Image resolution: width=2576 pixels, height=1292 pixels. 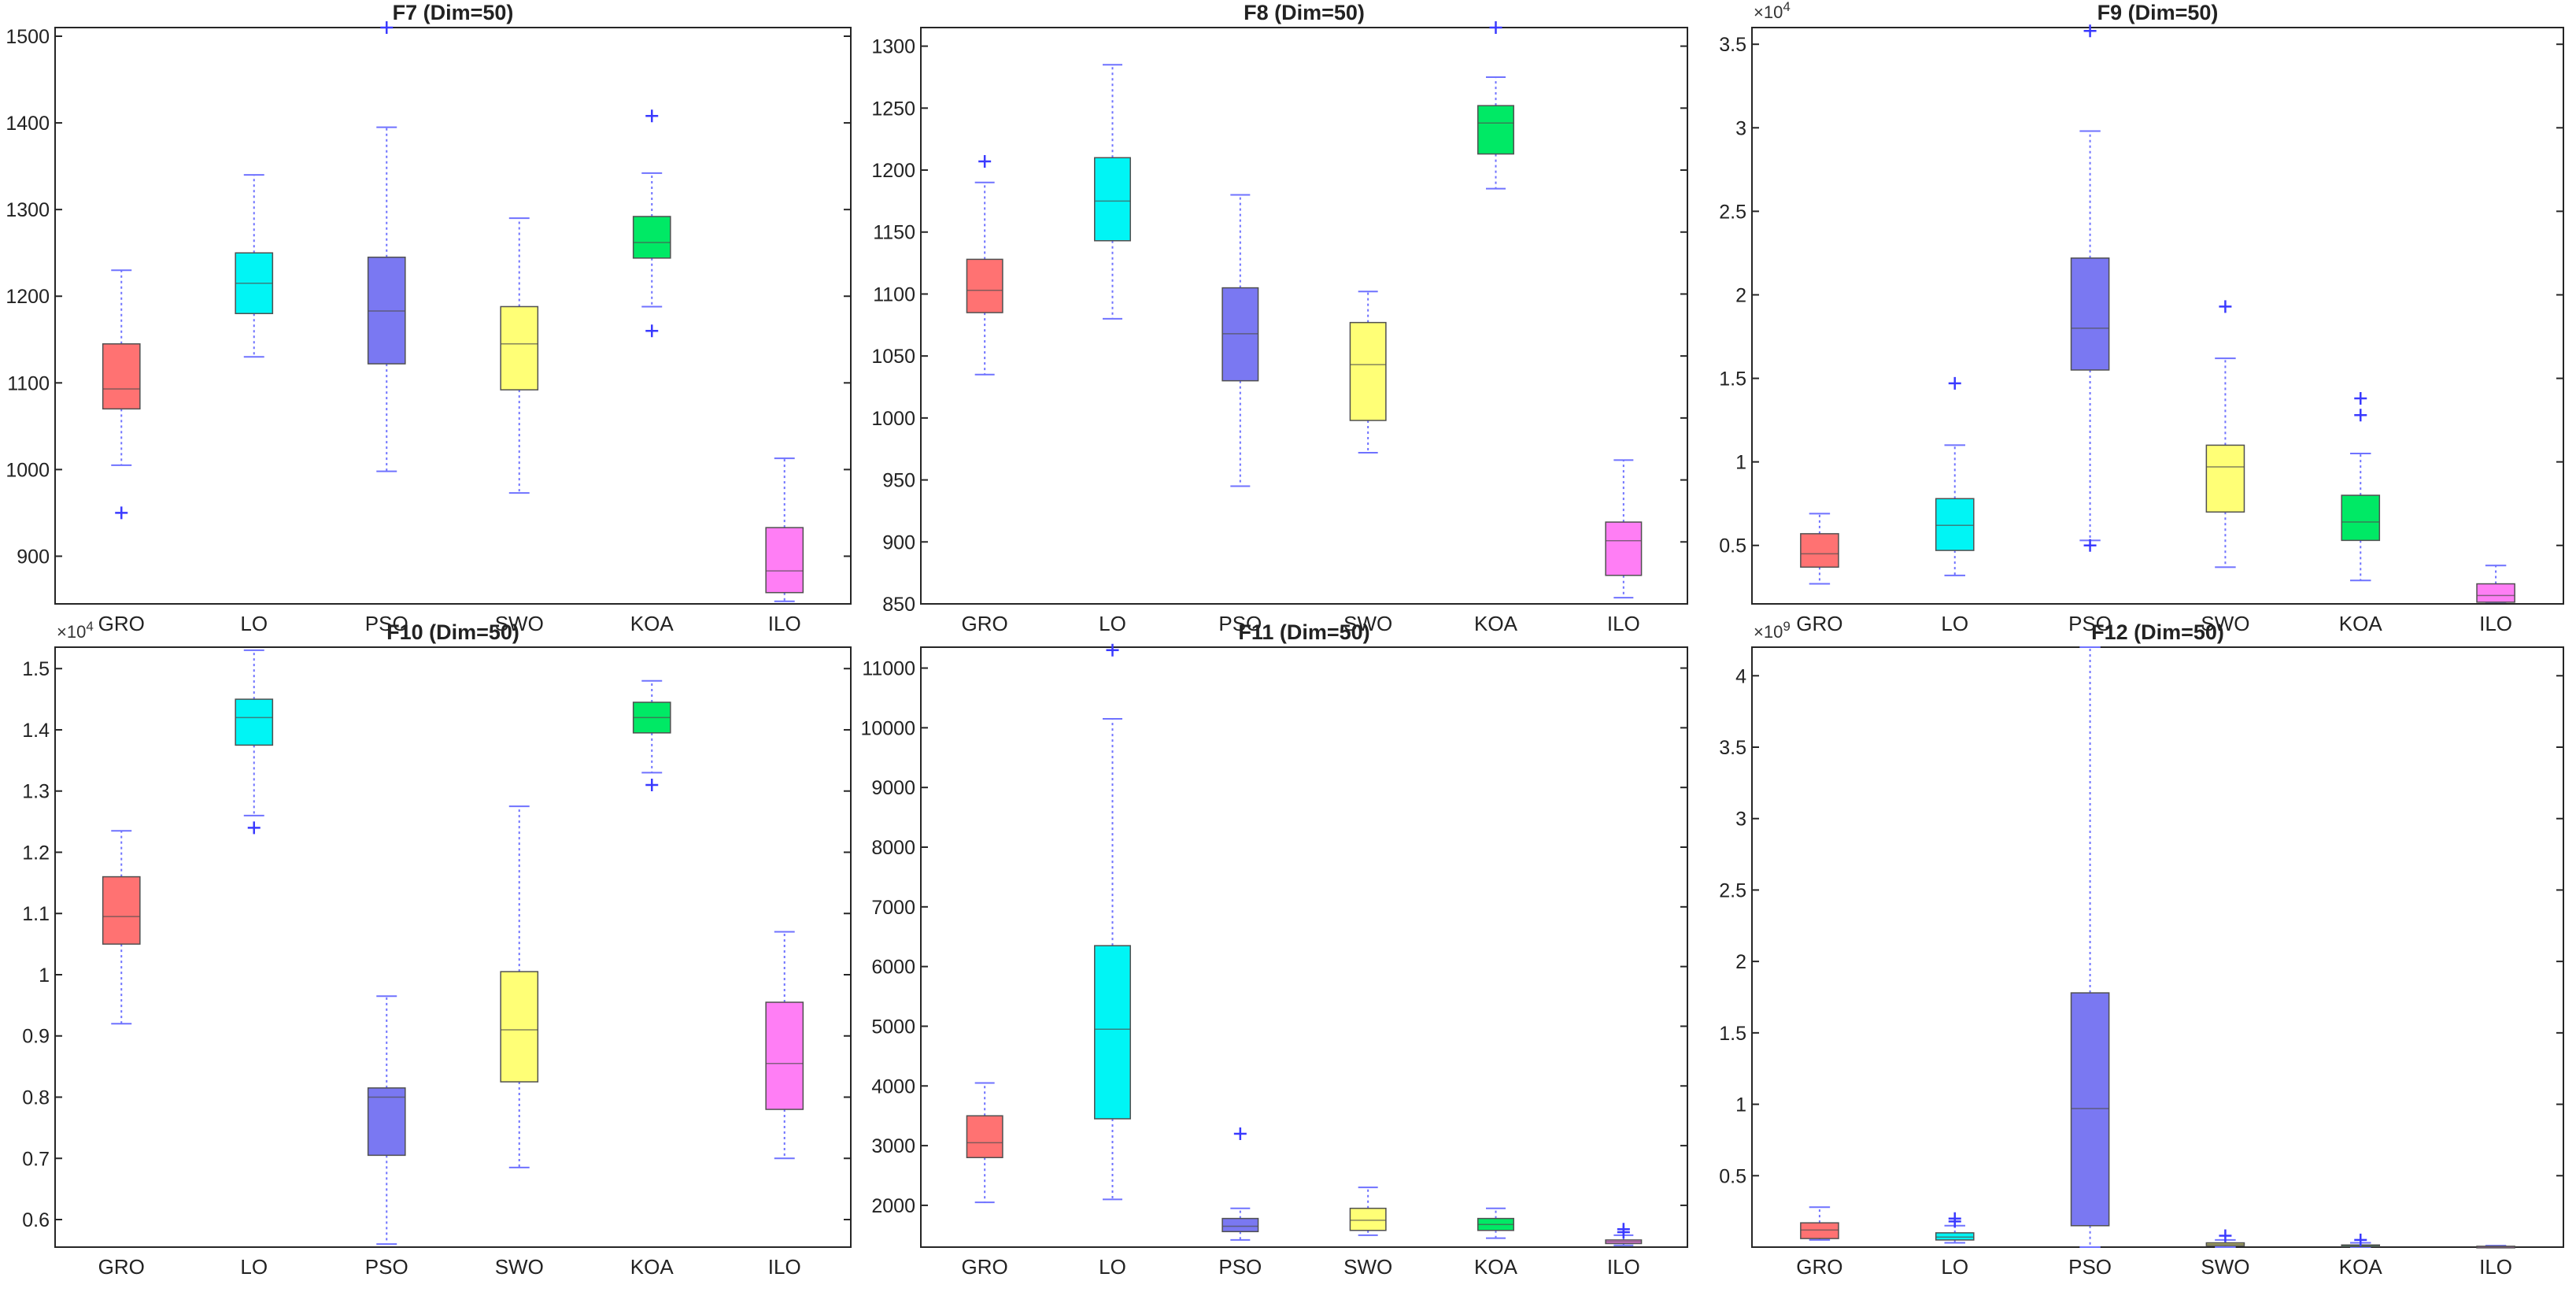 What do you see at coordinates (1786, 626) in the screenshot?
I see `exponent-power: 9` at bounding box center [1786, 626].